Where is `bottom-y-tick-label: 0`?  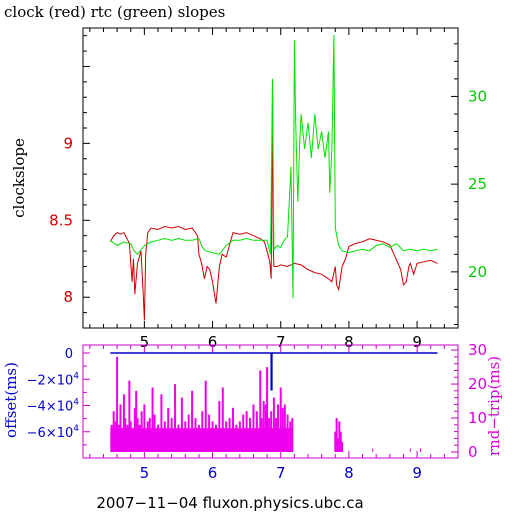 bottom-y-tick-label: 0 is located at coordinates (69, 354).